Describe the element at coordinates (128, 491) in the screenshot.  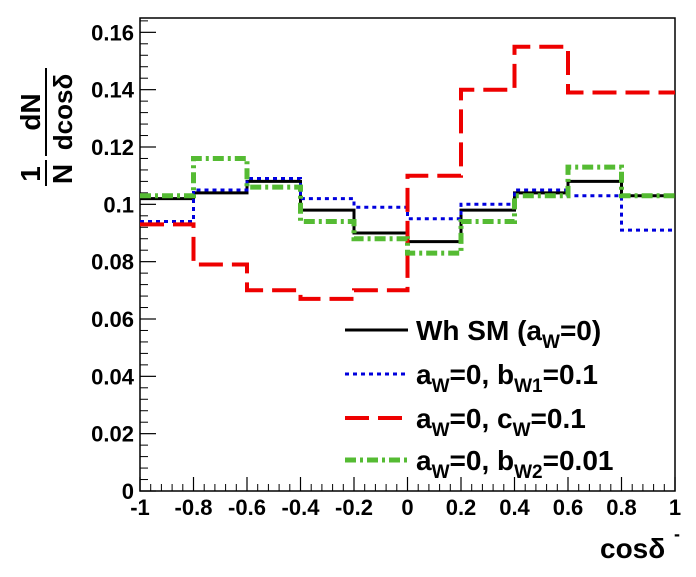
I see `y-tick-label: 0` at that location.